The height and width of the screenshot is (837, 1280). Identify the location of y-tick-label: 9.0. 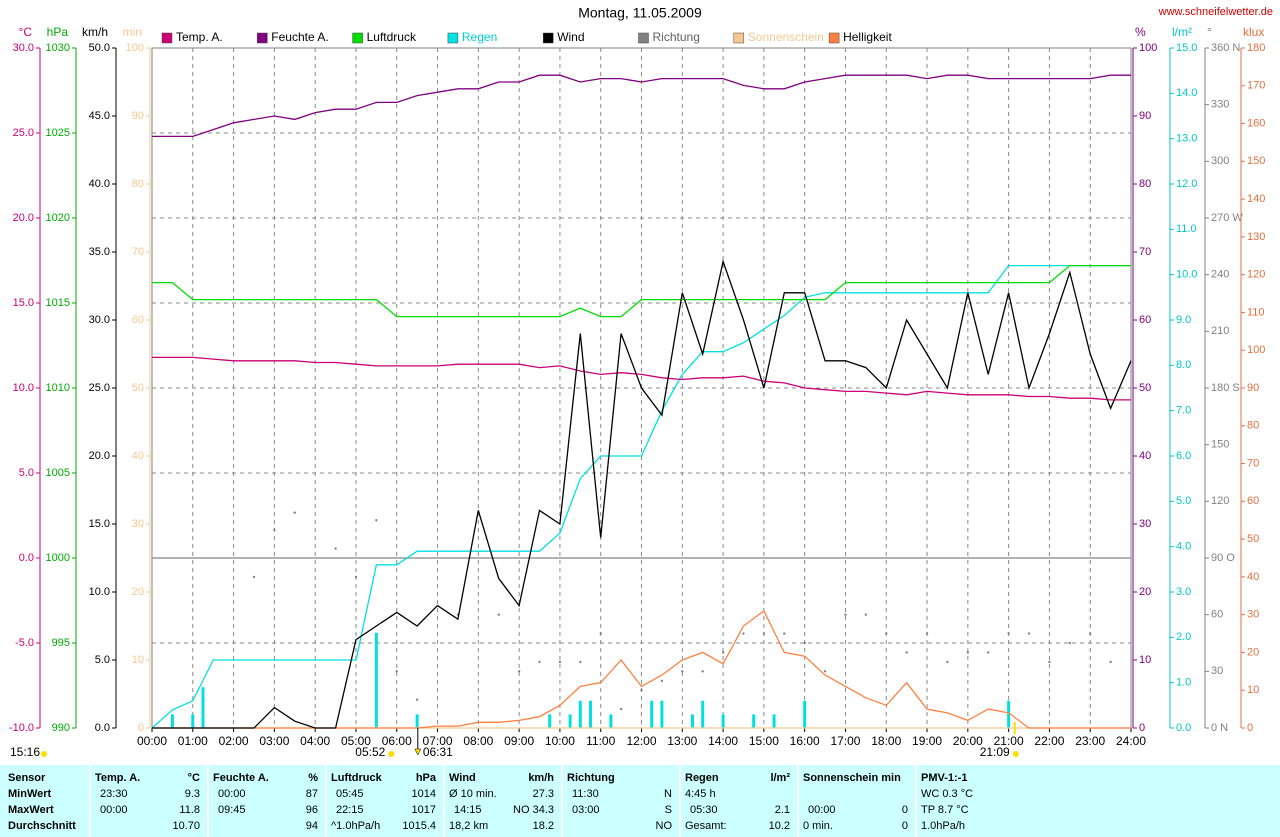
(1183, 320).